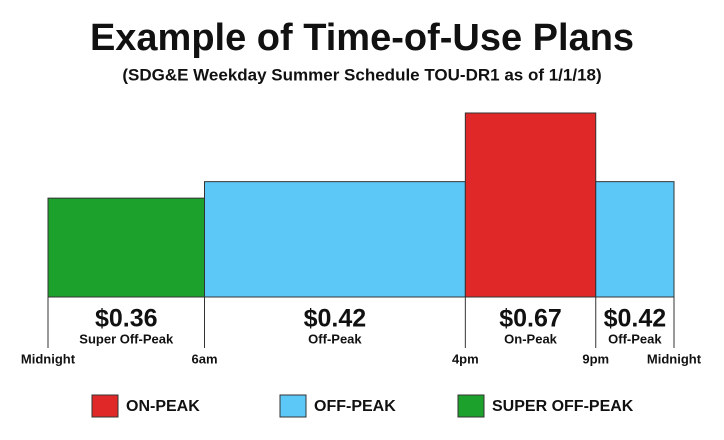 The height and width of the screenshot is (440, 724). What do you see at coordinates (355, 406) in the screenshot?
I see `legend-label: OFF-PEAK` at bounding box center [355, 406].